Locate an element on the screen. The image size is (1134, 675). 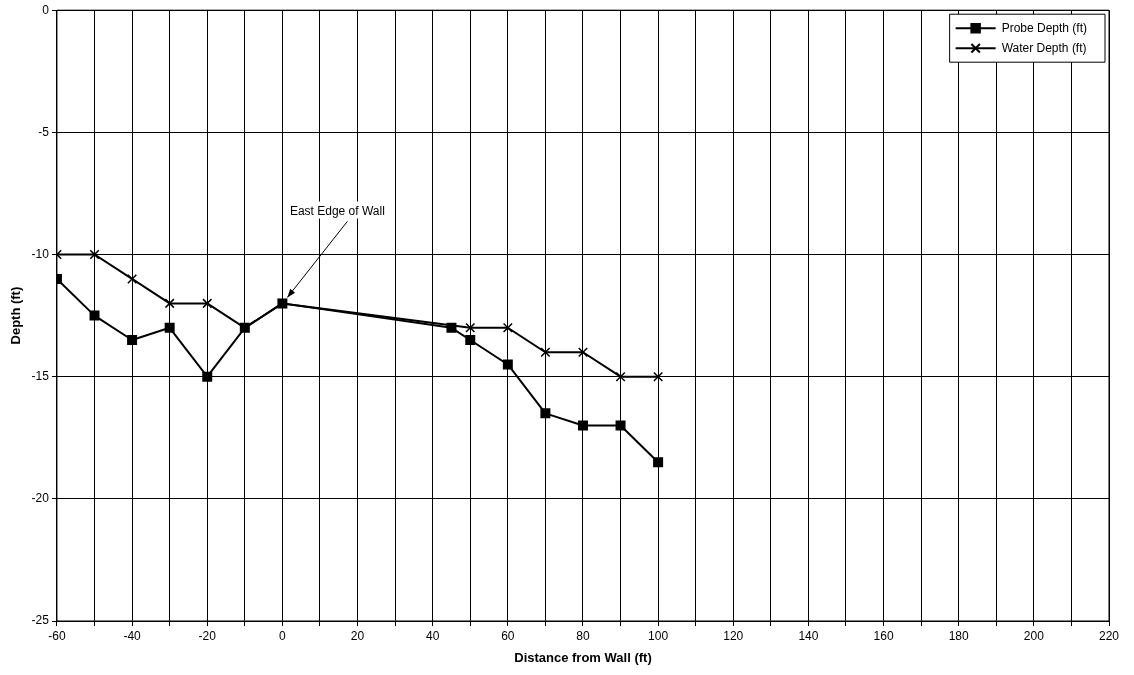
y-tick-label: 0 is located at coordinates (46, 9).